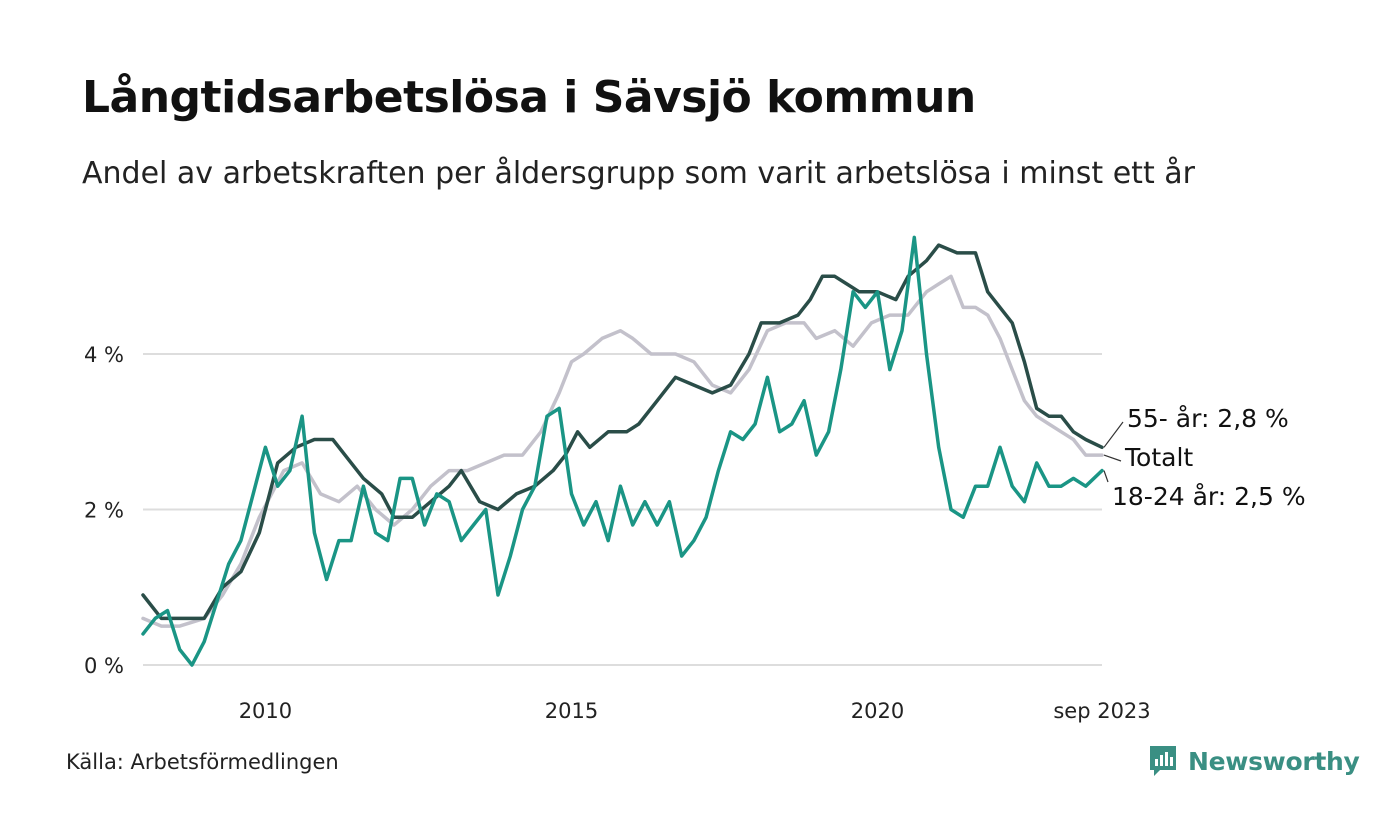  Describe the element at coordinates (571, 711) in the screenshot. I see `x-tick-label: 2015` at that location.